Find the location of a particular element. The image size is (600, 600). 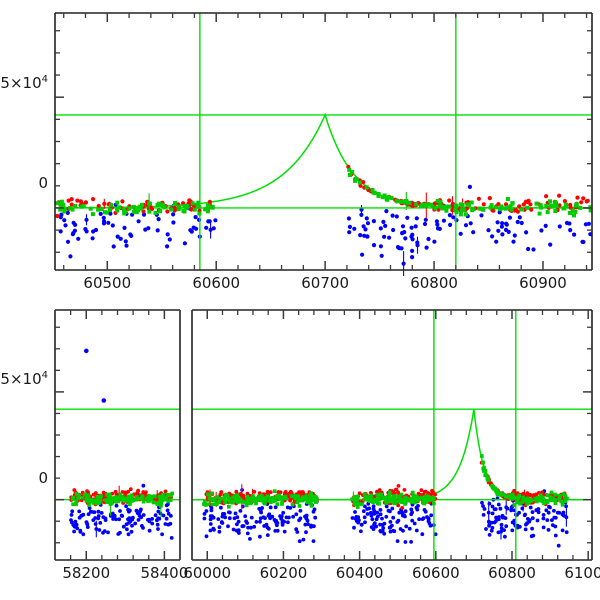

x-tick-label: 60600 is located at coordinates (435, 573).